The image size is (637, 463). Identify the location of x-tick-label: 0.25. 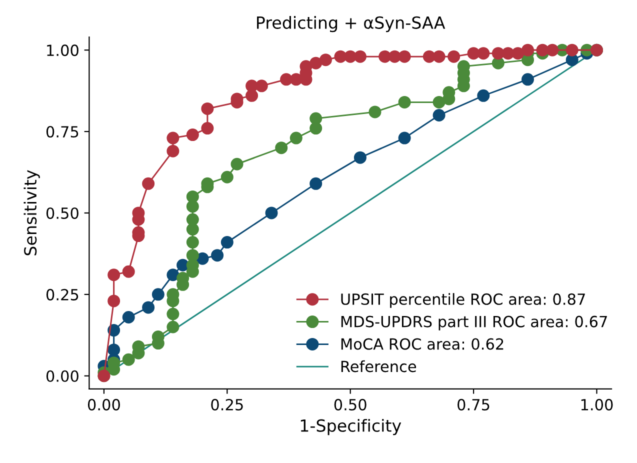
(227, 404).